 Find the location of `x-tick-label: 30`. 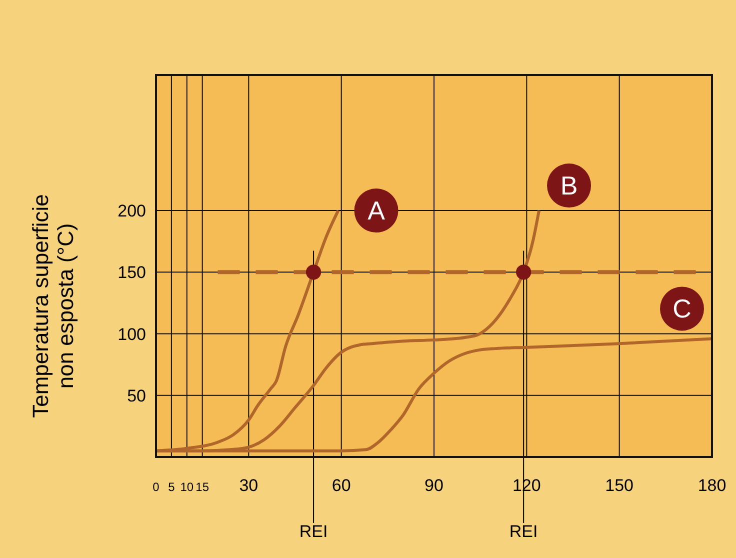

x-tick-label: 30 is located at coordinates (248, 485).